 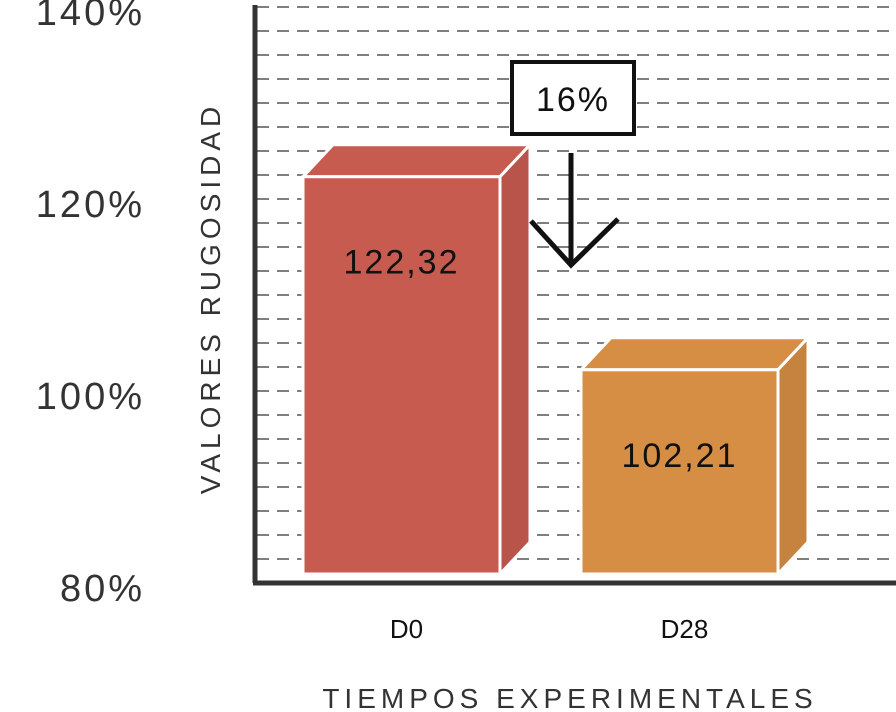 I want to click on bar-d28: 102,21, so click(x=694, y=455).